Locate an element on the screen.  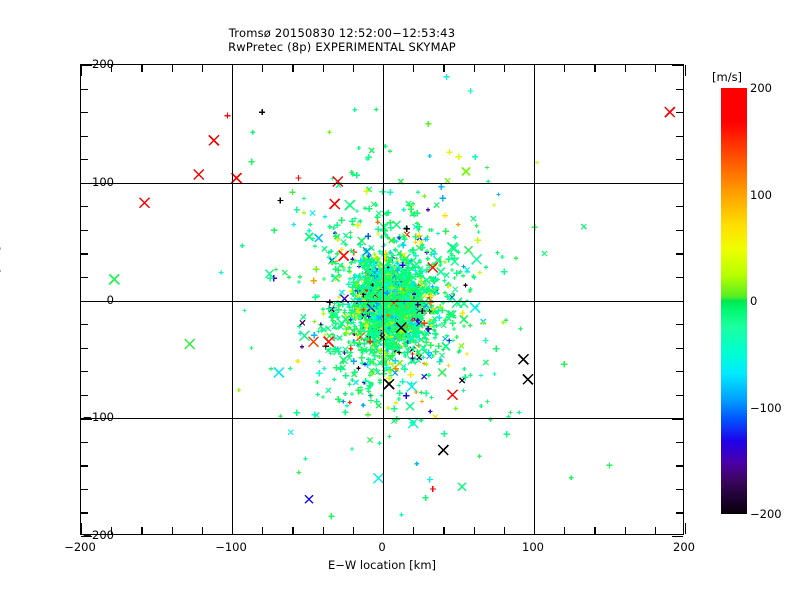
y-tick-label: 0 is located at coordinates (110, 299).